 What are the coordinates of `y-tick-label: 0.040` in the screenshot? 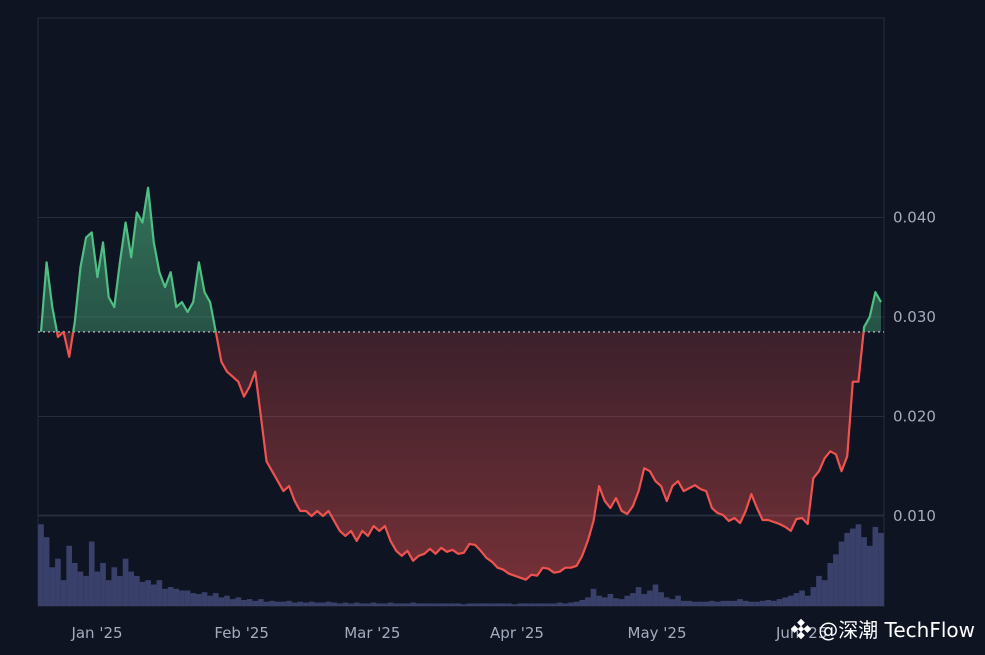 It's located at (914, 218).